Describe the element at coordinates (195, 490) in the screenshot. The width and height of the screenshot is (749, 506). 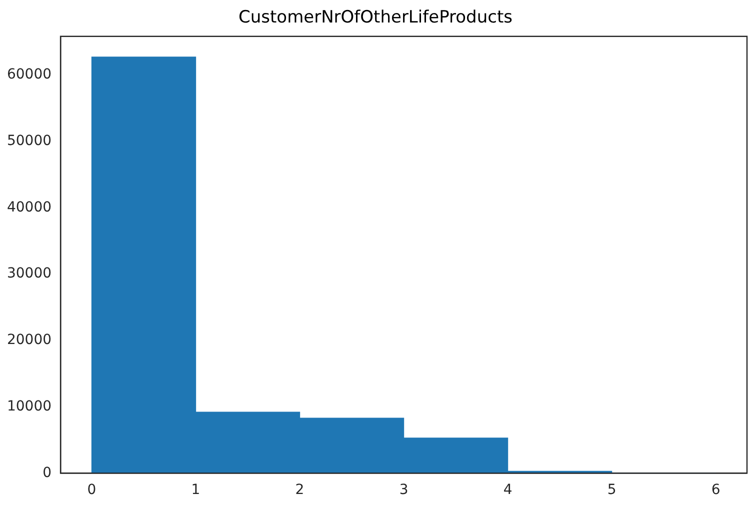
I see `x-tick-label: 1` at that location.